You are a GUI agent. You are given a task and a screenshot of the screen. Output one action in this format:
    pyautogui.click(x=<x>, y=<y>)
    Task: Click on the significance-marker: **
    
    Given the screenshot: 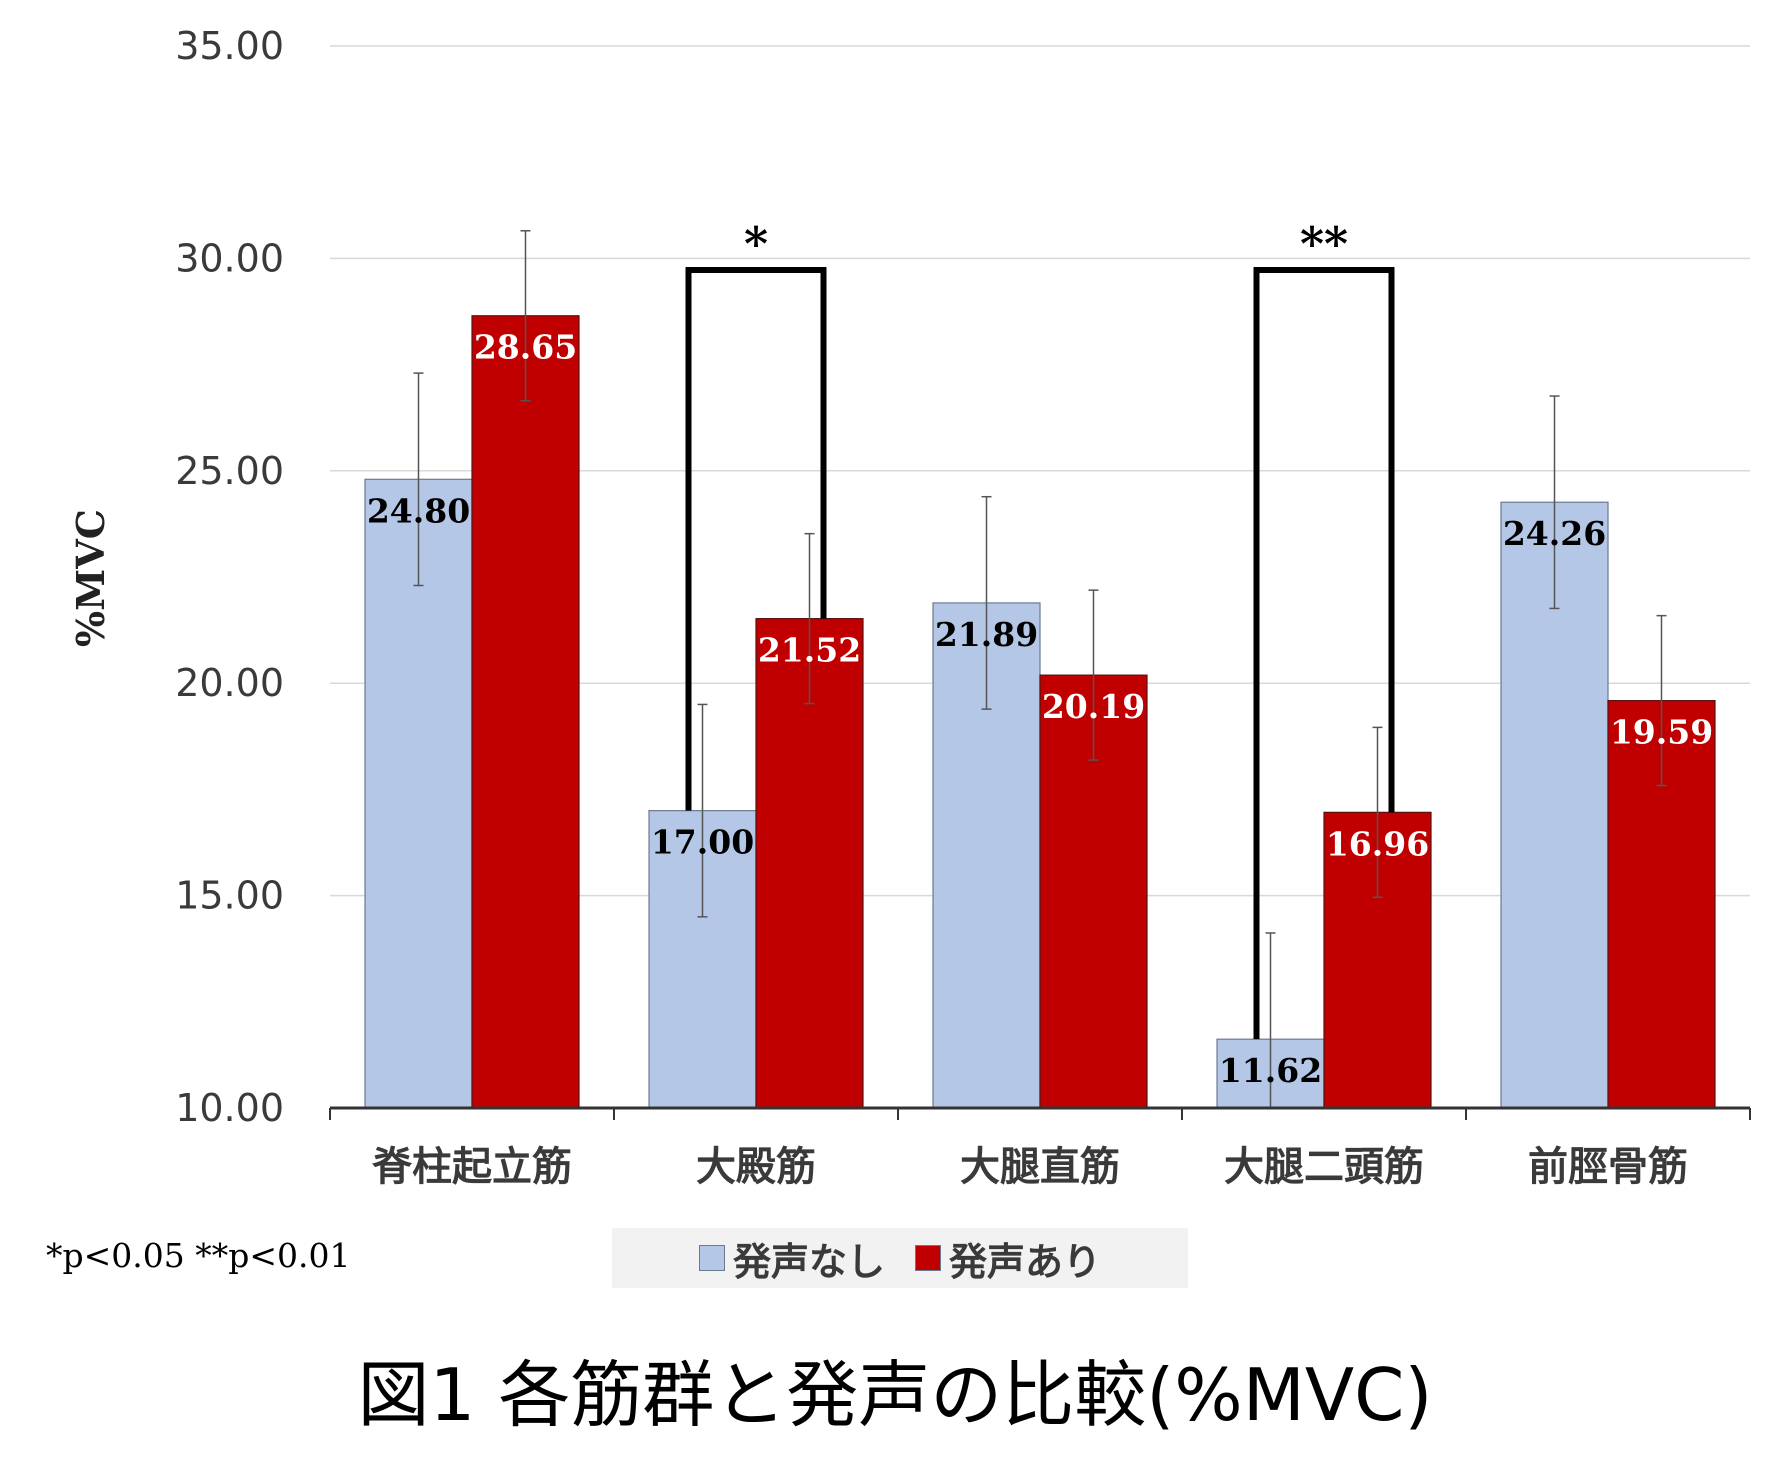 What is the action you would take?
    pyautogui.click(x=1324, y=244)
    